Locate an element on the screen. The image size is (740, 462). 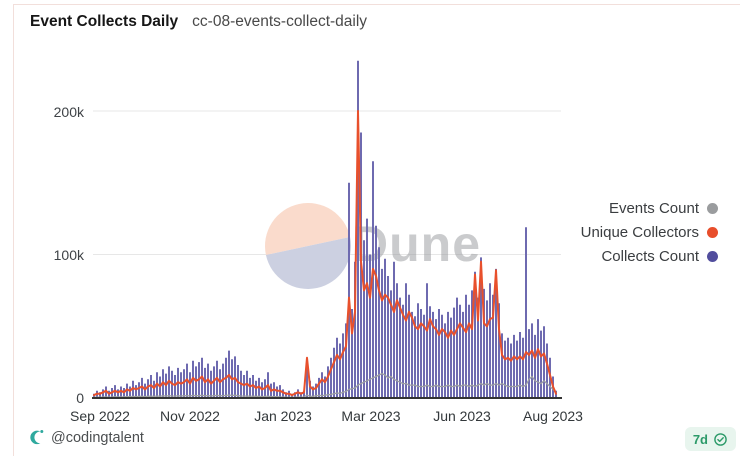
legend-item-events-count: Events Count is located at coordinates (649, 208).